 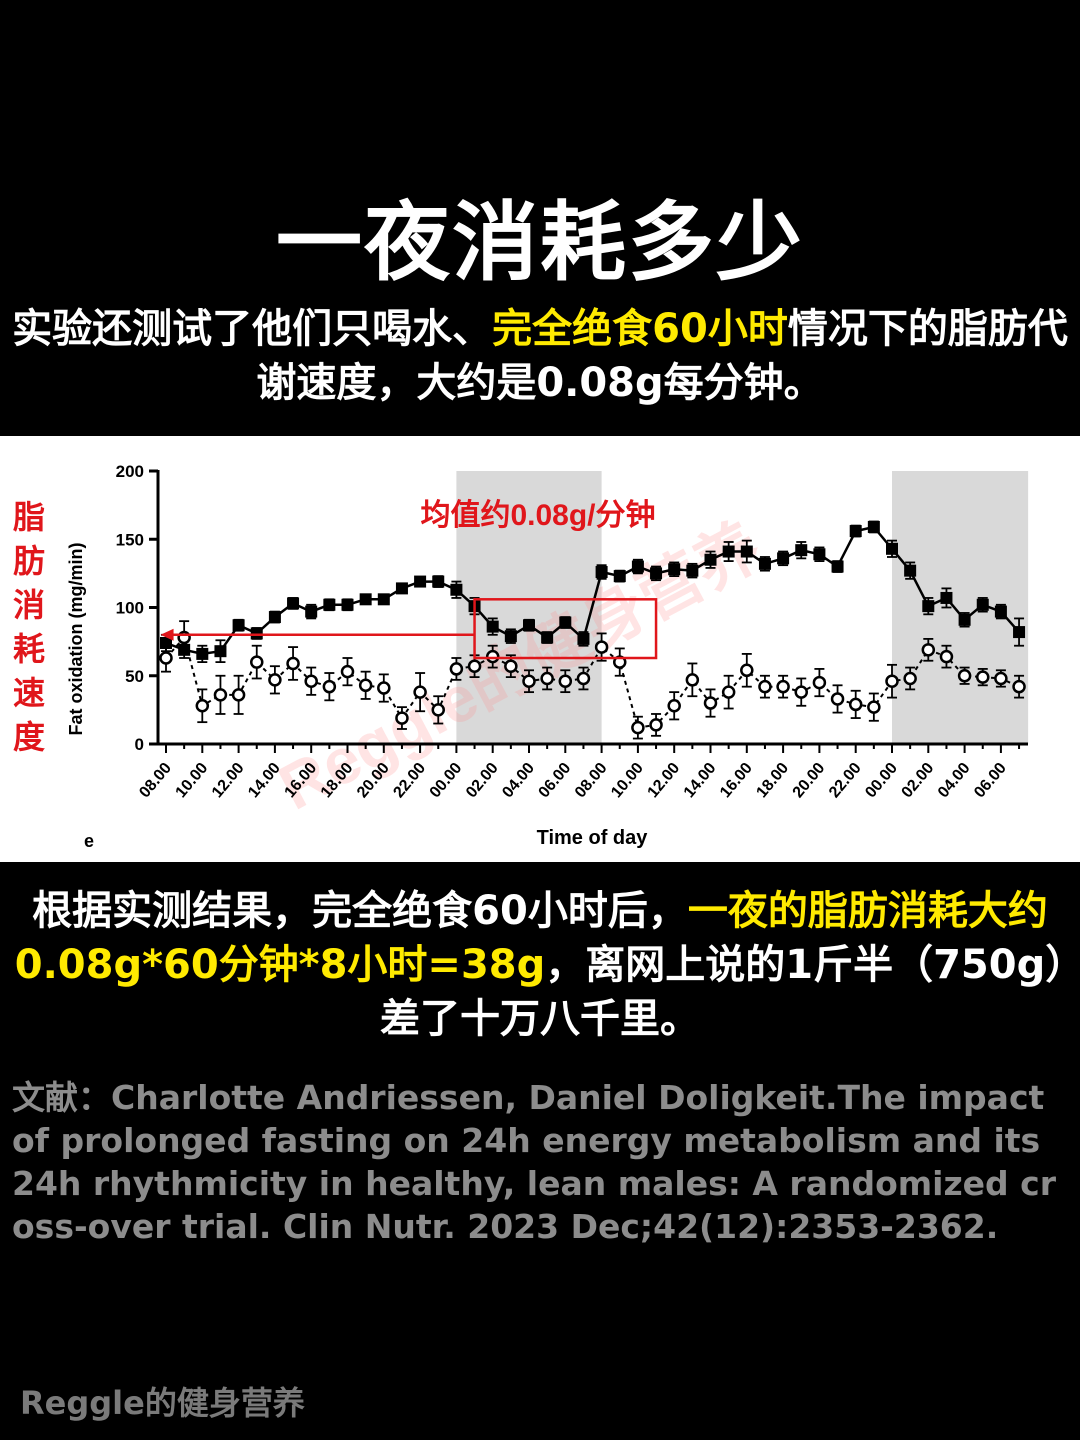 What do you see at coordinates (167, 634) in the screenshot?
I see `mean-arrow-head` at bounding box center [167, 634].